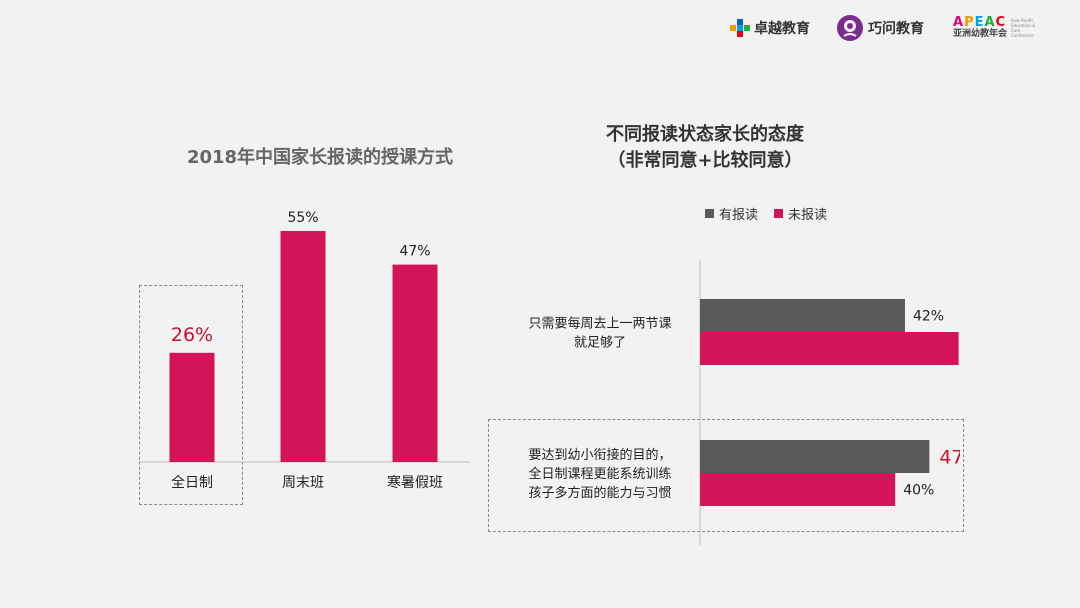 The image size is (1080, 608). Describe the element at coordinates (600, 343) in the screenshot. I see `right-chart-category-label-0-line-1: 就足够了` at that location.